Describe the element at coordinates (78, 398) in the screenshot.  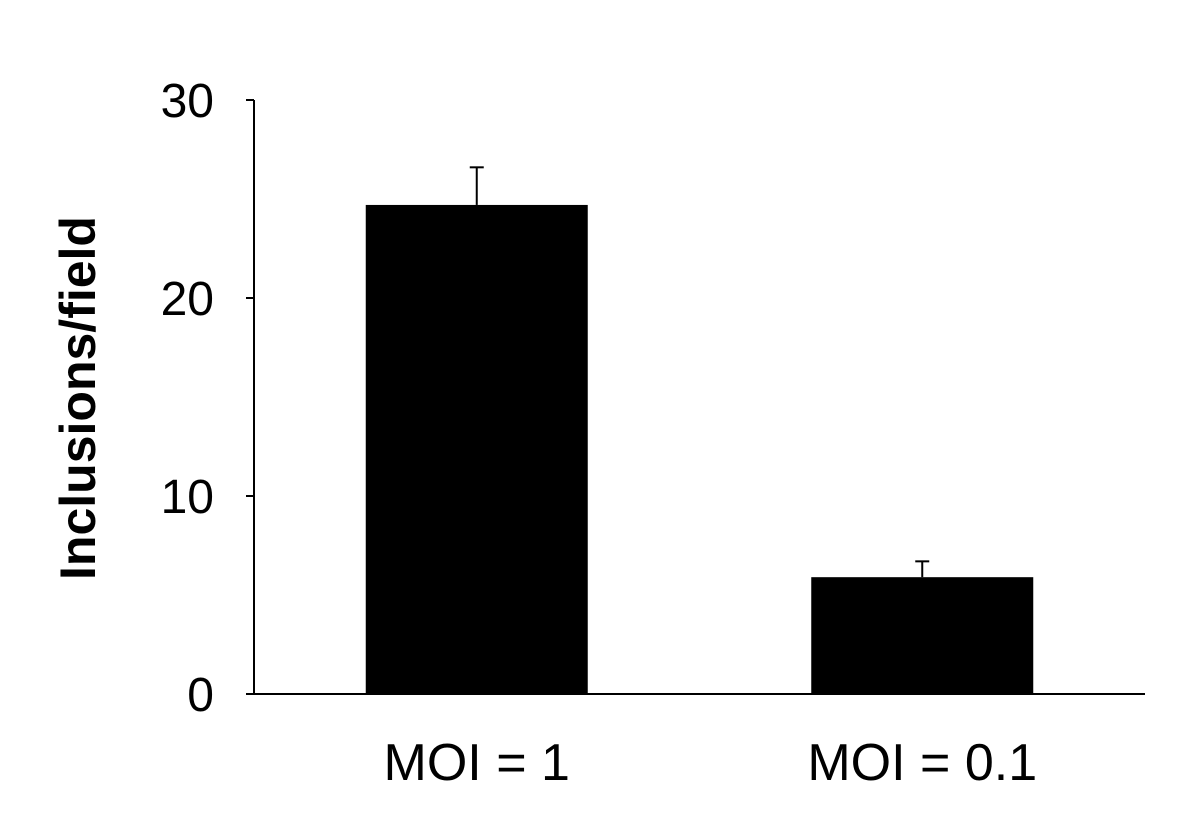
I see `y-axis-title: Inclusions/field` at that location.